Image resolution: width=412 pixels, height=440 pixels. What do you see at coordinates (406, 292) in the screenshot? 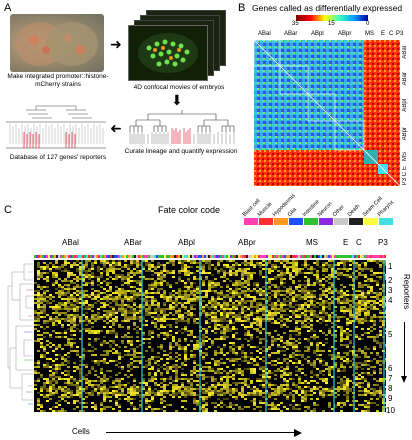
I see `reporters-axis-label: Reporters` at bounding box center [406, 292].